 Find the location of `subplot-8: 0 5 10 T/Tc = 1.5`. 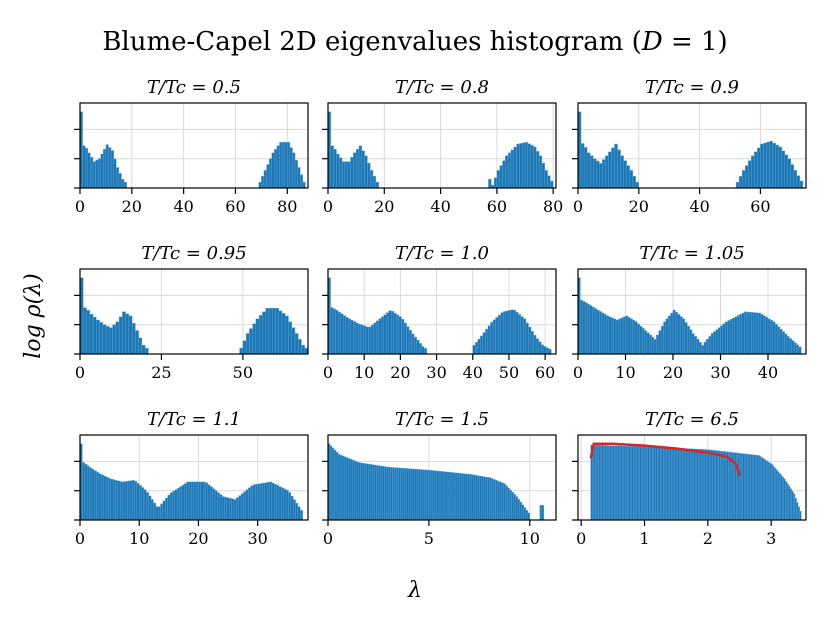

subplot-8: 0 5 10 T/Tc = 1.5 is located at coordinates (439, 478).